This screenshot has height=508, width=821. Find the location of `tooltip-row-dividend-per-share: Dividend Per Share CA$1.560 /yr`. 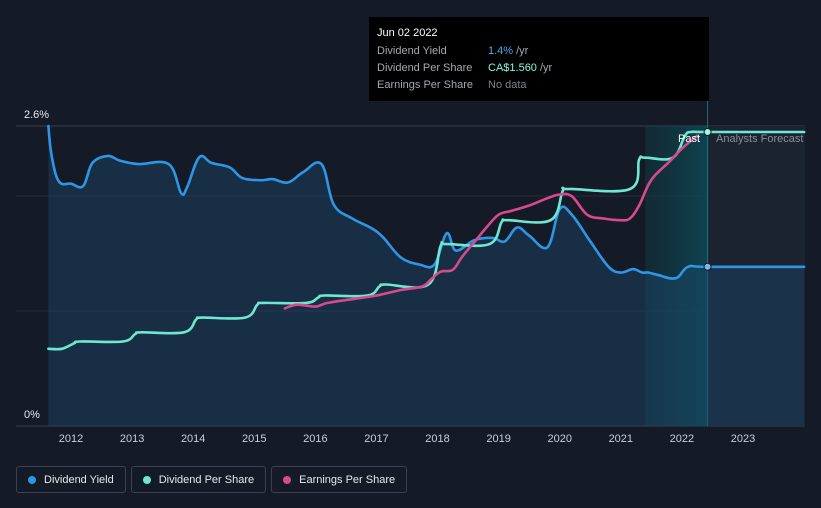

tooltip-row-dividend-per-share: Dividend Per Share CA$1.560 /yr is located at coordinates (539, 68).